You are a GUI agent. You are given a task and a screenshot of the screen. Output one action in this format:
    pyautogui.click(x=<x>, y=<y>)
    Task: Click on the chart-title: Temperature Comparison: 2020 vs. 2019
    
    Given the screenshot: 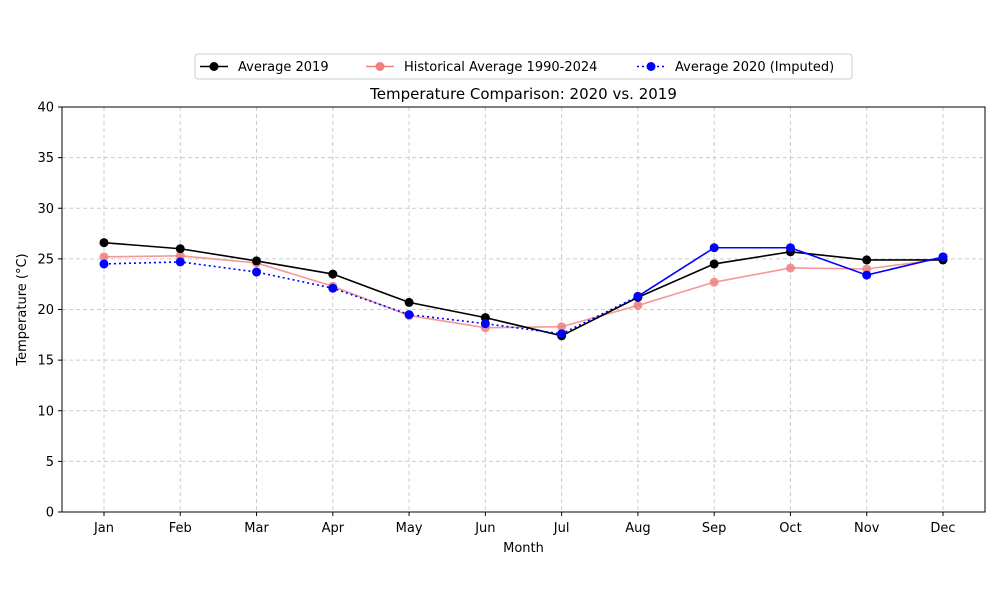 What is the action you would take?
    pyautogui.click(x=523, y=94)
    